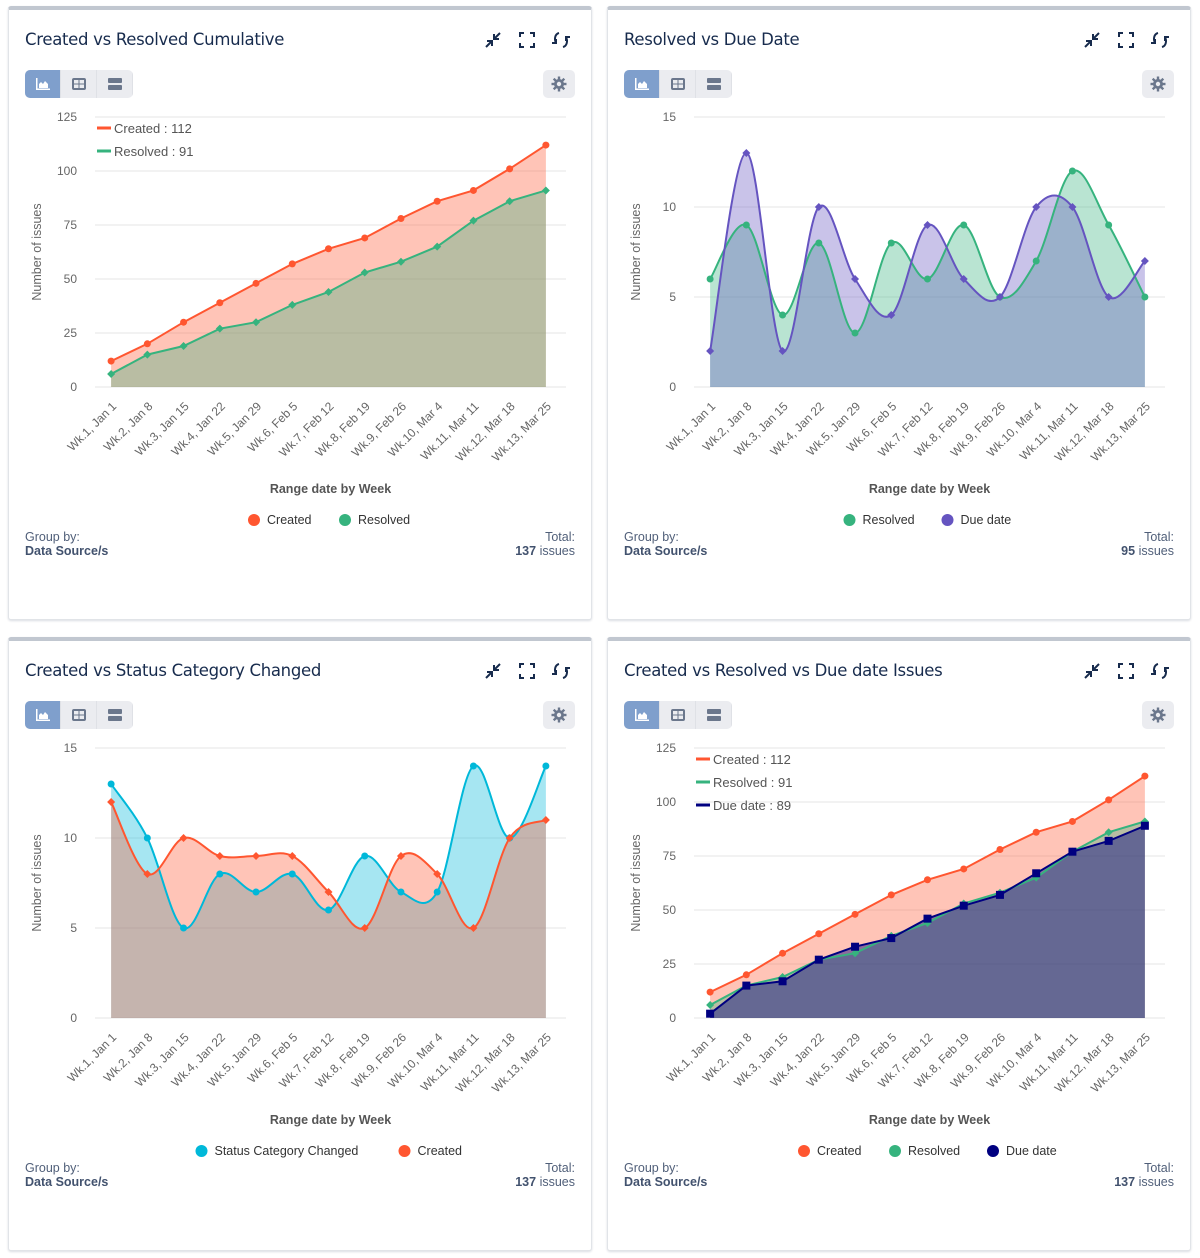  Describe the element at coordinates (879, 520) in the screenshot. I see `legend-item: Resolved` at that location.